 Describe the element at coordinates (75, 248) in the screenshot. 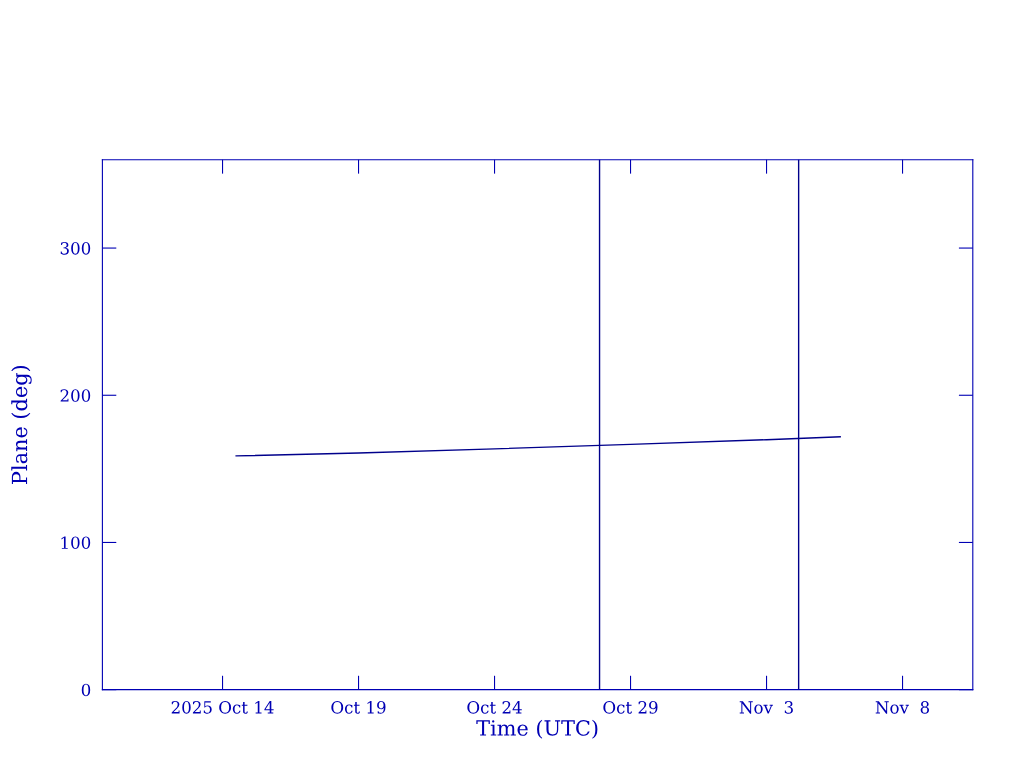

I see `y-tick-label: 300` at that location.